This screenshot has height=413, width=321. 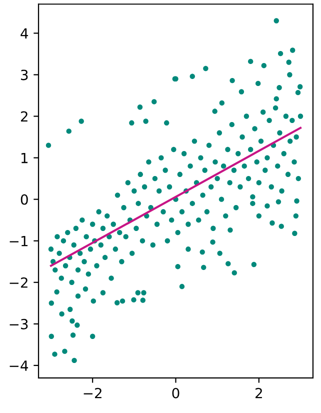 What do you see at coordinates (24, 158) in the screenshot?
I see `y-tick-label: 1` at bounding box center [24, 158].